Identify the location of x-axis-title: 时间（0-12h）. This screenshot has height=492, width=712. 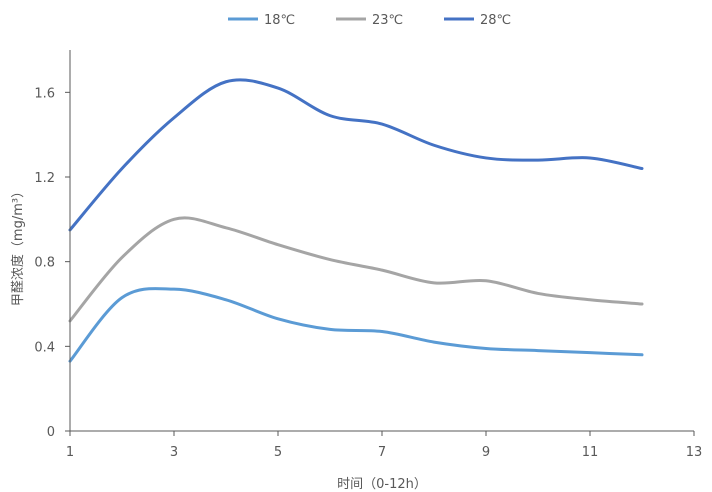
(382, 484).